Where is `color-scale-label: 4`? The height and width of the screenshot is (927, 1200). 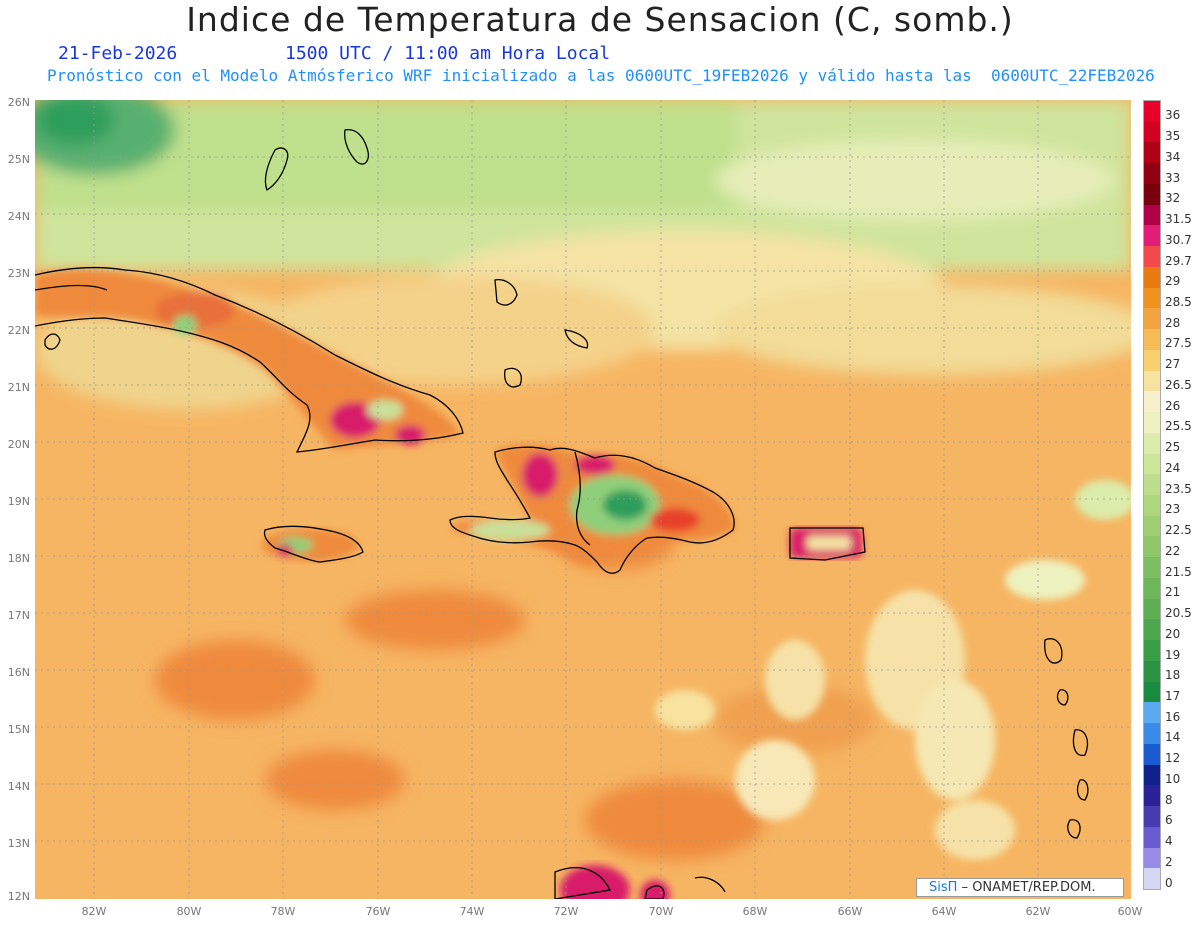
color-scale-label: 4 is located at coordinates (1169, 841).